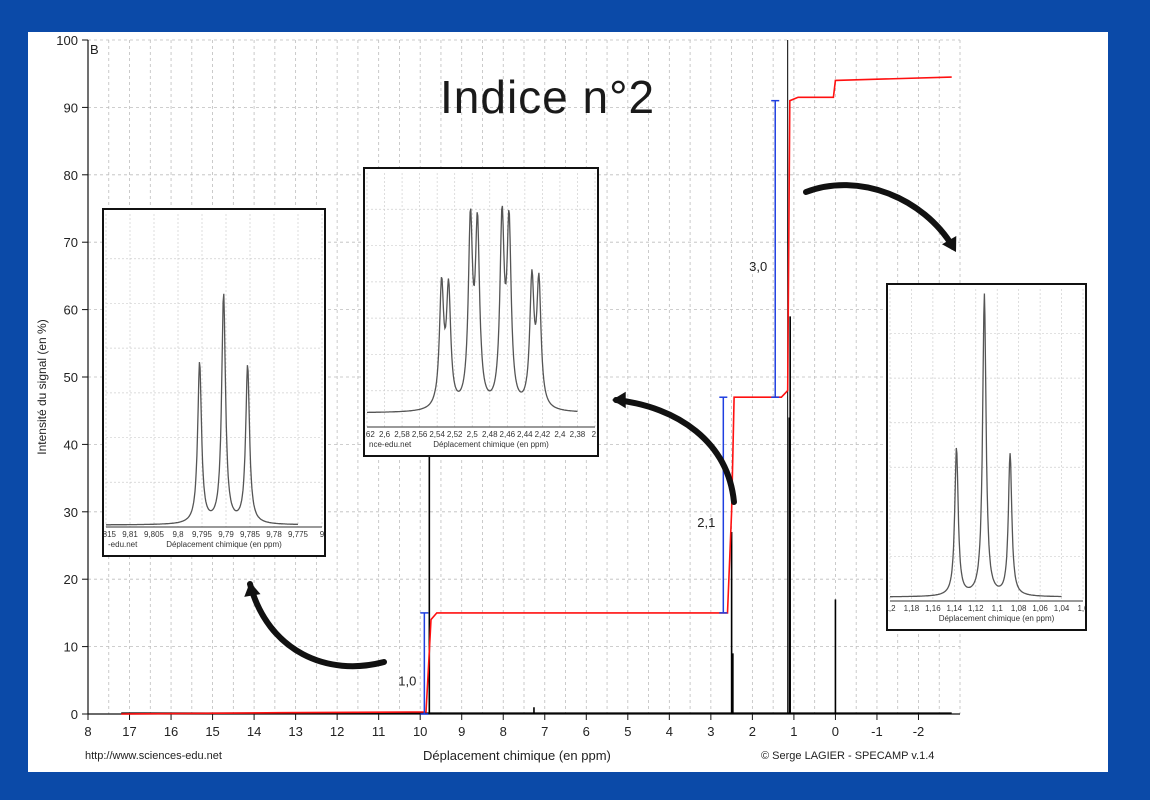 The width and height of the screenshot is (1150, 800). I want to click on inset-x-tick-label: 1,16, so click(933, 608).